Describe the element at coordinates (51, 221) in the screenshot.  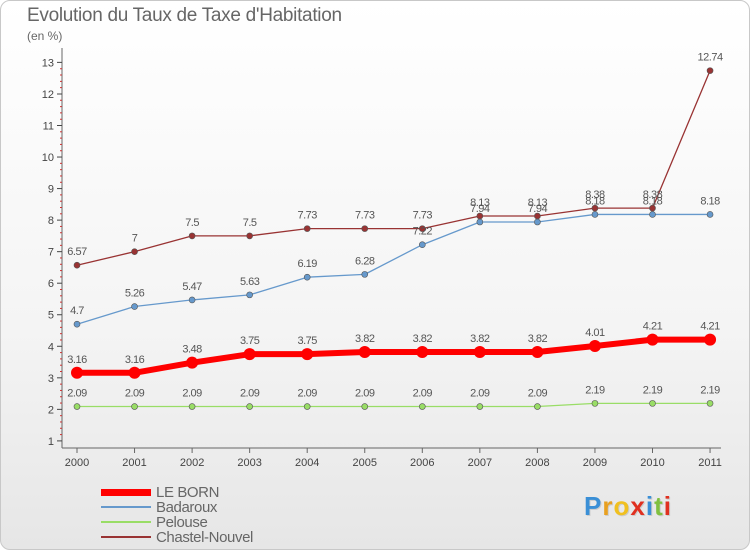
I see `y-tick-label: 8` at that location.